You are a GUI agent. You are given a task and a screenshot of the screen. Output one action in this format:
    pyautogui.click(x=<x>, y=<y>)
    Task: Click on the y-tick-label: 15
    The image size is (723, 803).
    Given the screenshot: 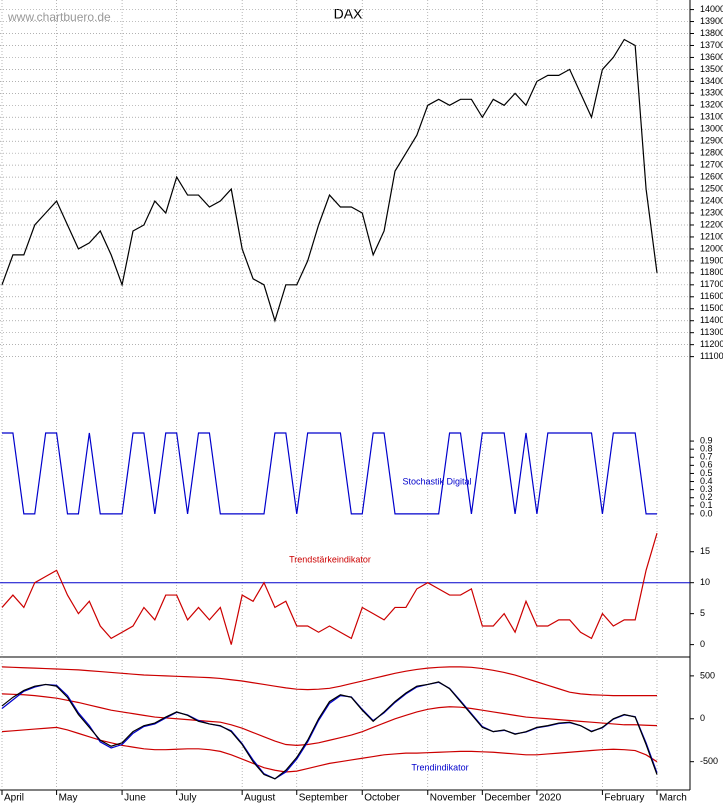 What is the action you would take?
    pyautogui.click(x=705, y=551)
    